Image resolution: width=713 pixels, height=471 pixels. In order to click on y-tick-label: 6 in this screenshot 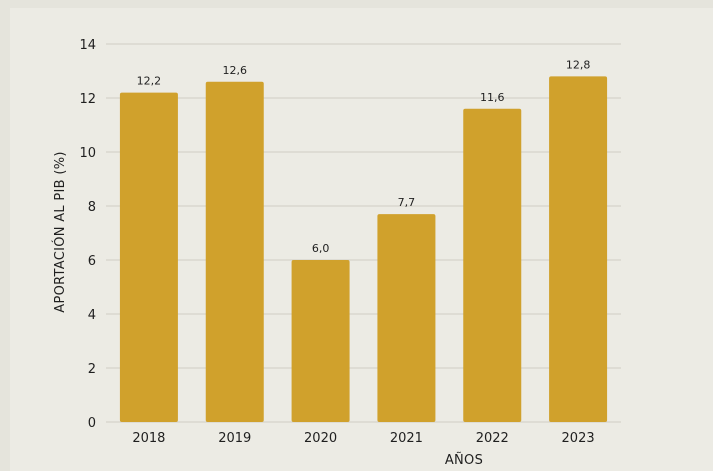, I will do `click(92, 261)`.